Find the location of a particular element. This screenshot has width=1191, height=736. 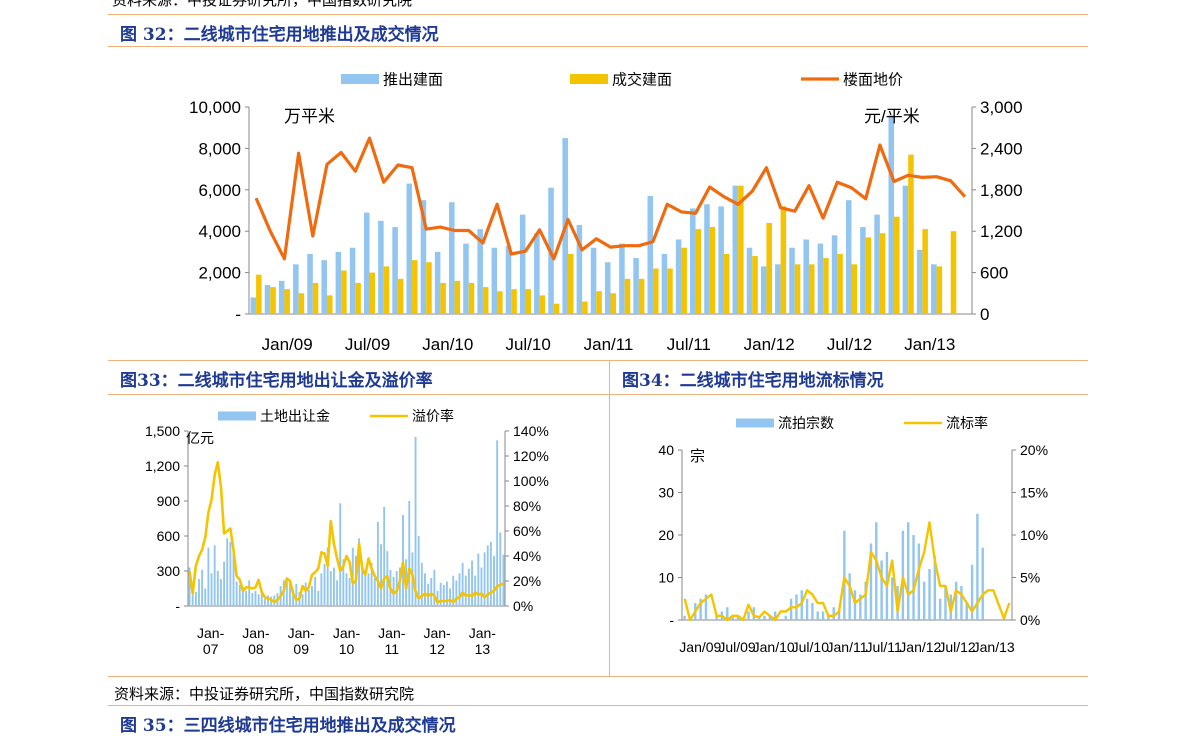

y-right-tick-label: 1,200 is located at coordinates (1001, 231).